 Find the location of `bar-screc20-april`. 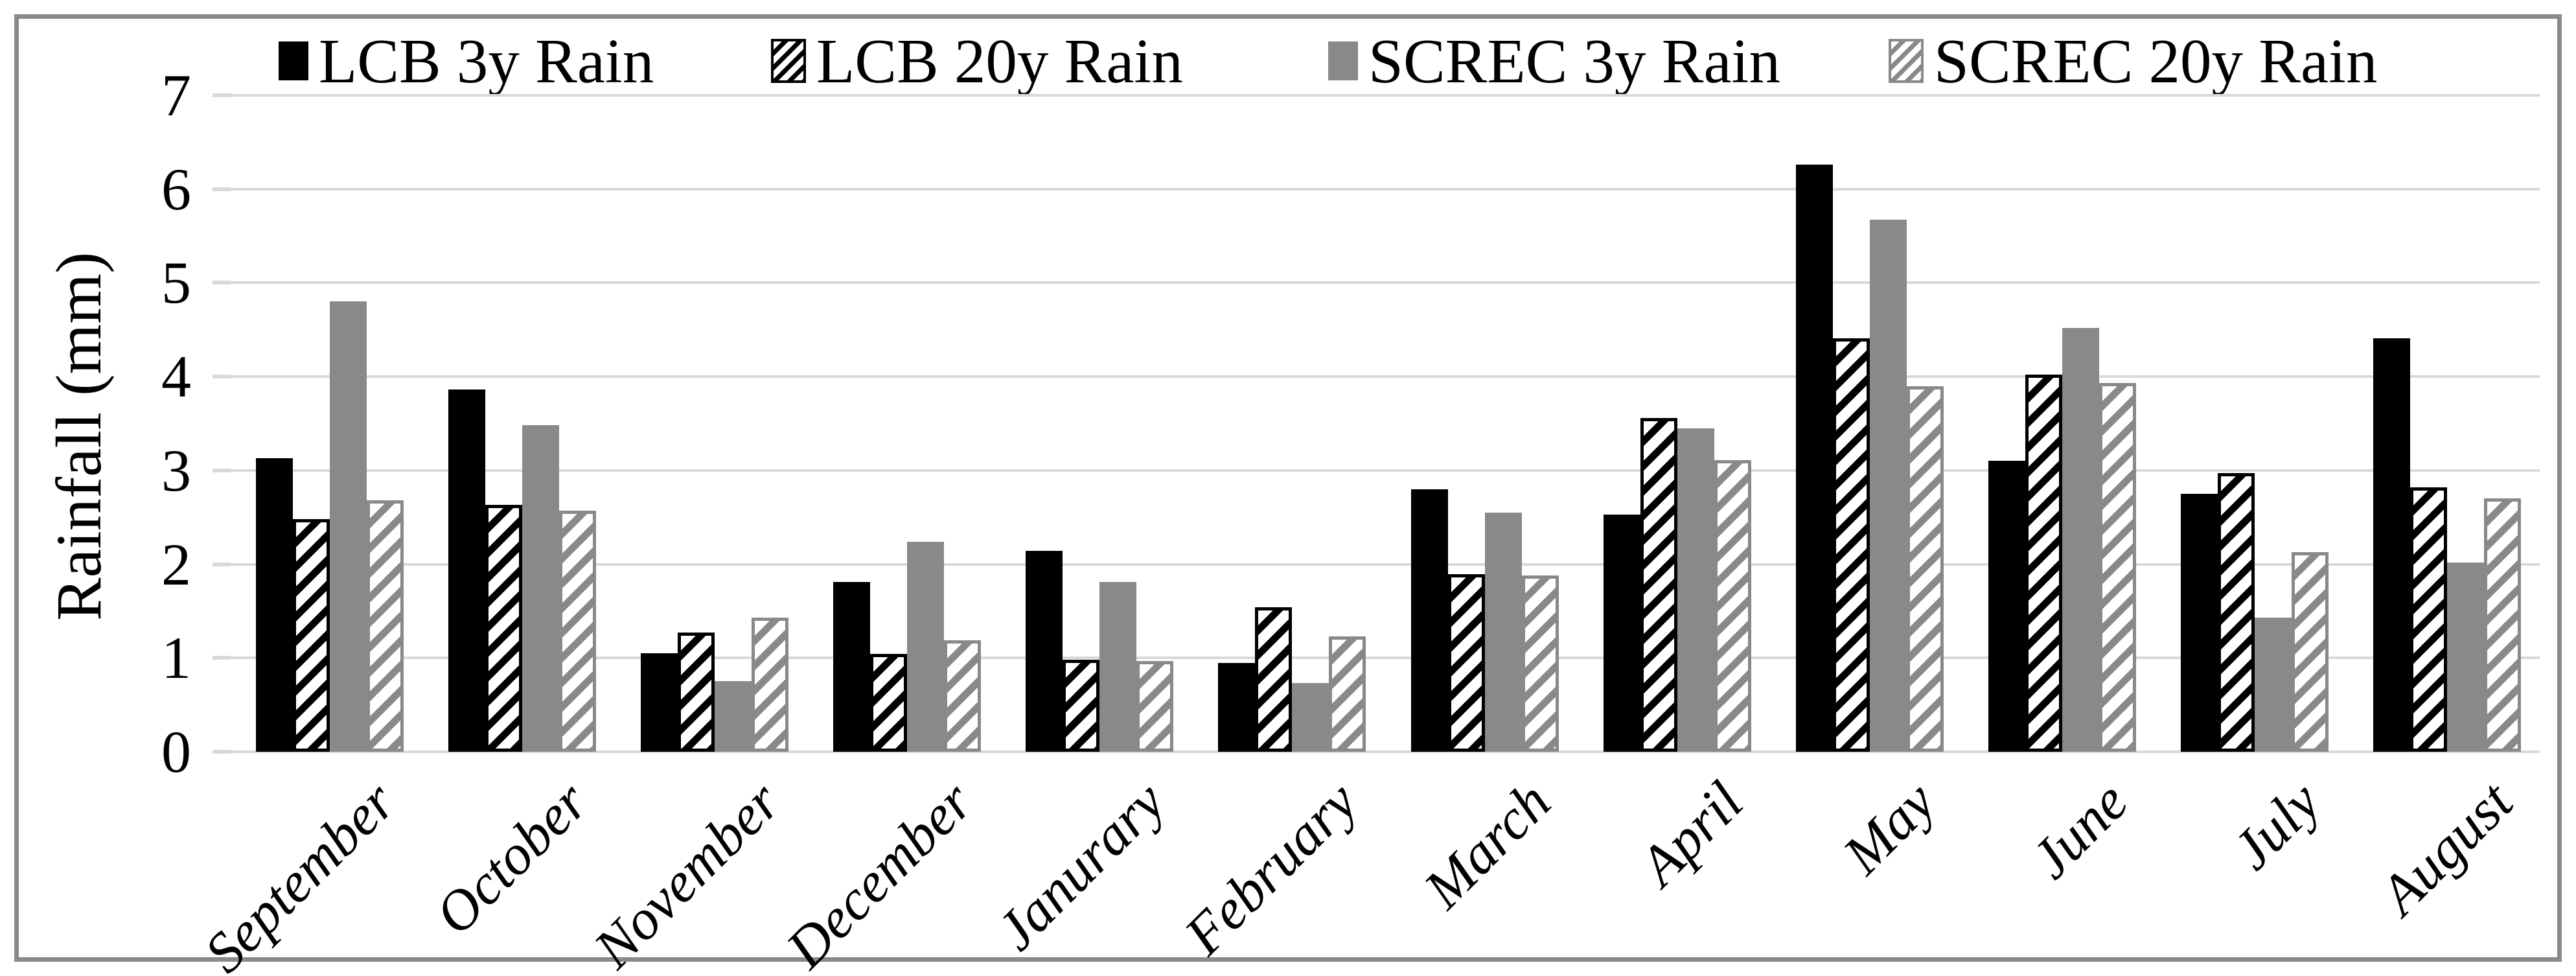

bar-screc20-april is located at coordinates (1732, 605).